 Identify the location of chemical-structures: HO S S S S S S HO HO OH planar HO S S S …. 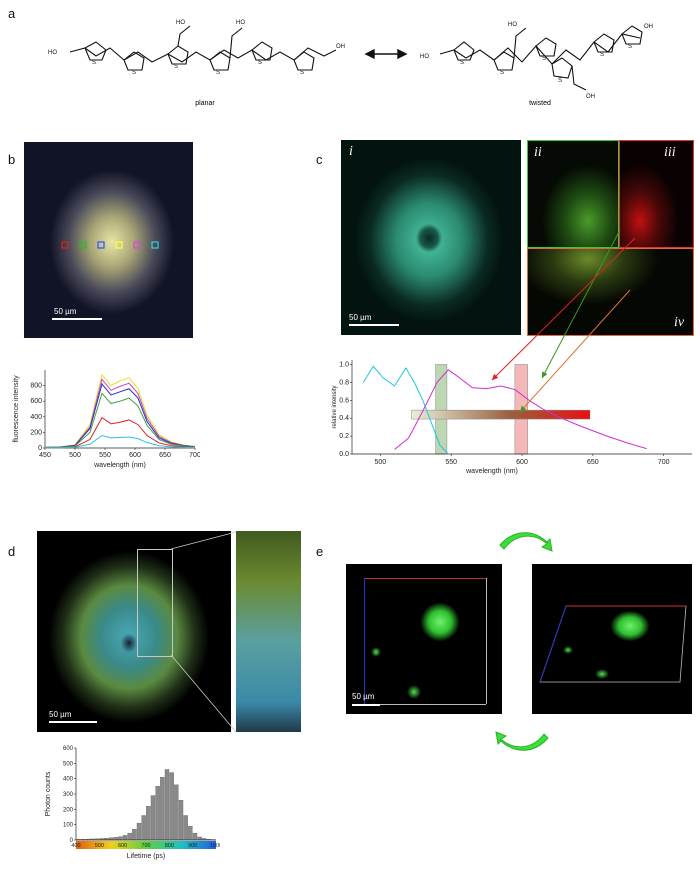
(350, 63).